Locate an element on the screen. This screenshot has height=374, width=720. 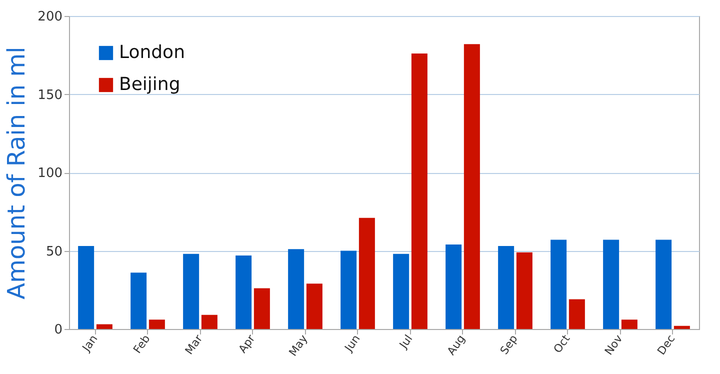
y-tick-label: 50 is located at coordinates (54, 252).